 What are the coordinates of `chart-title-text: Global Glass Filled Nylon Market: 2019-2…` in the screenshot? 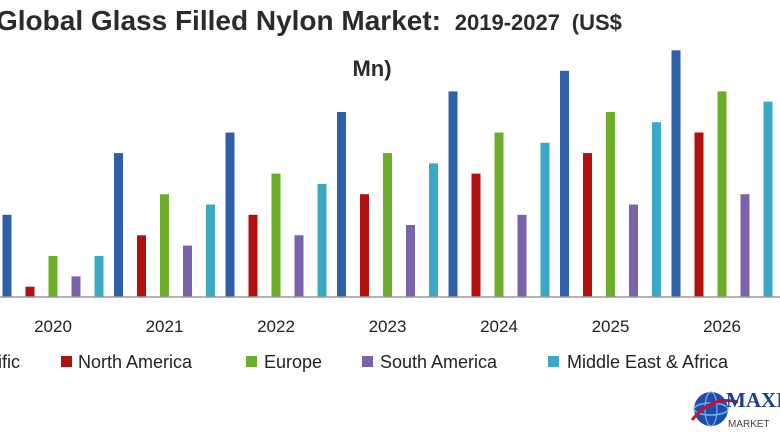 It's located at (311, 20).